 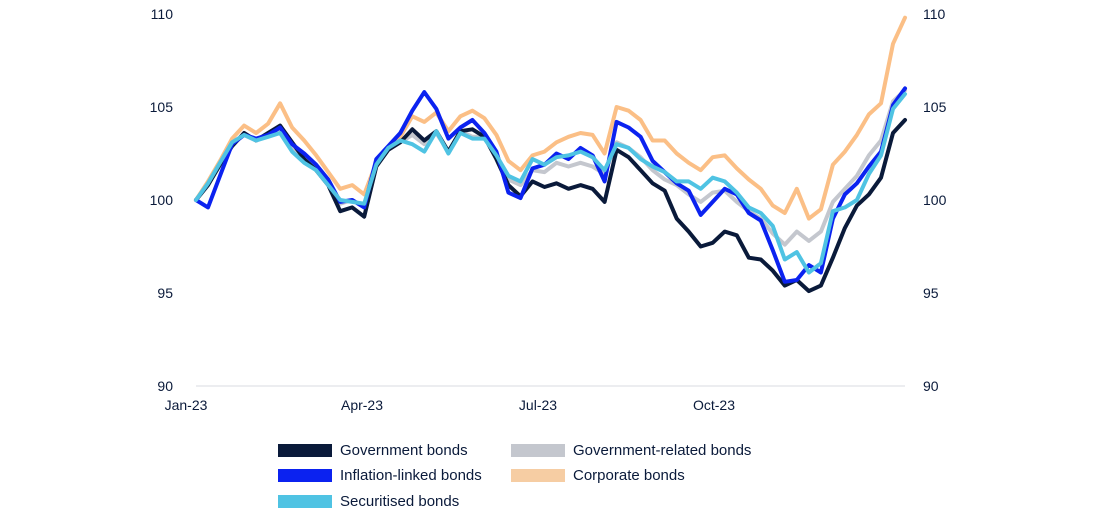 What do you see at coordinates (411, 475) in the screenshot?
I see `legend-label: Inflation-linked bonds` at bounding box center [411, 475].